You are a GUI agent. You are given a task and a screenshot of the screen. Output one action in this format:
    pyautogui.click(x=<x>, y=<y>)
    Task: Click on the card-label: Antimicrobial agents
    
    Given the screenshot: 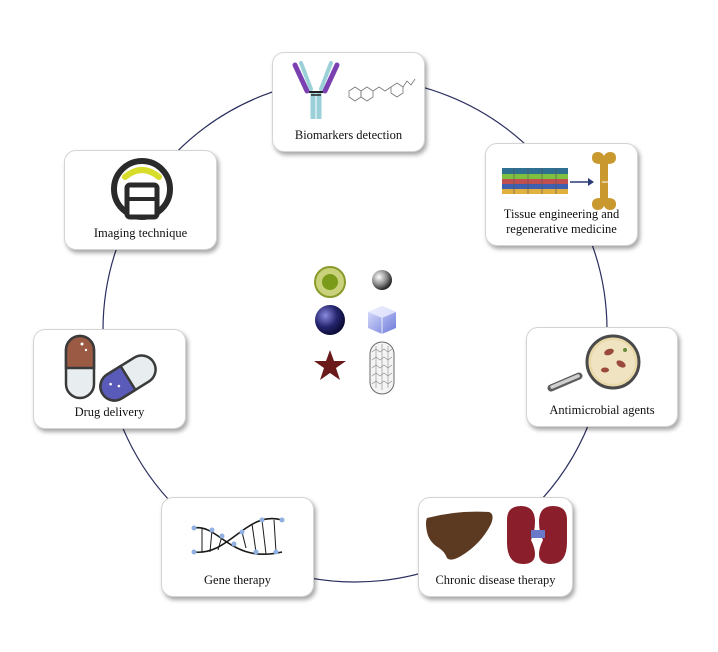 What is the action you would take?
    pyautogui.click(x=602, y=410)
    